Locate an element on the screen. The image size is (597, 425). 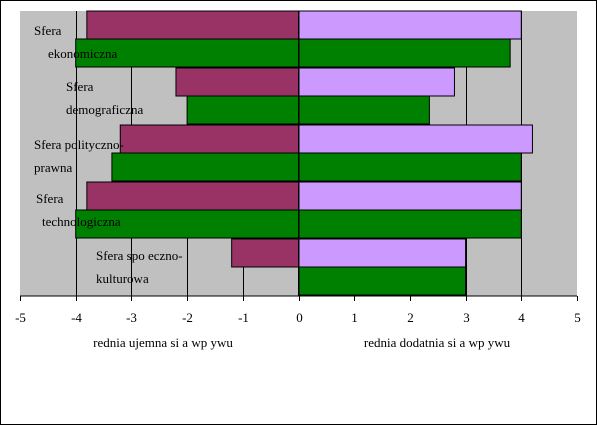
x-tick-label: -1 is located at coordinates (243, 317).